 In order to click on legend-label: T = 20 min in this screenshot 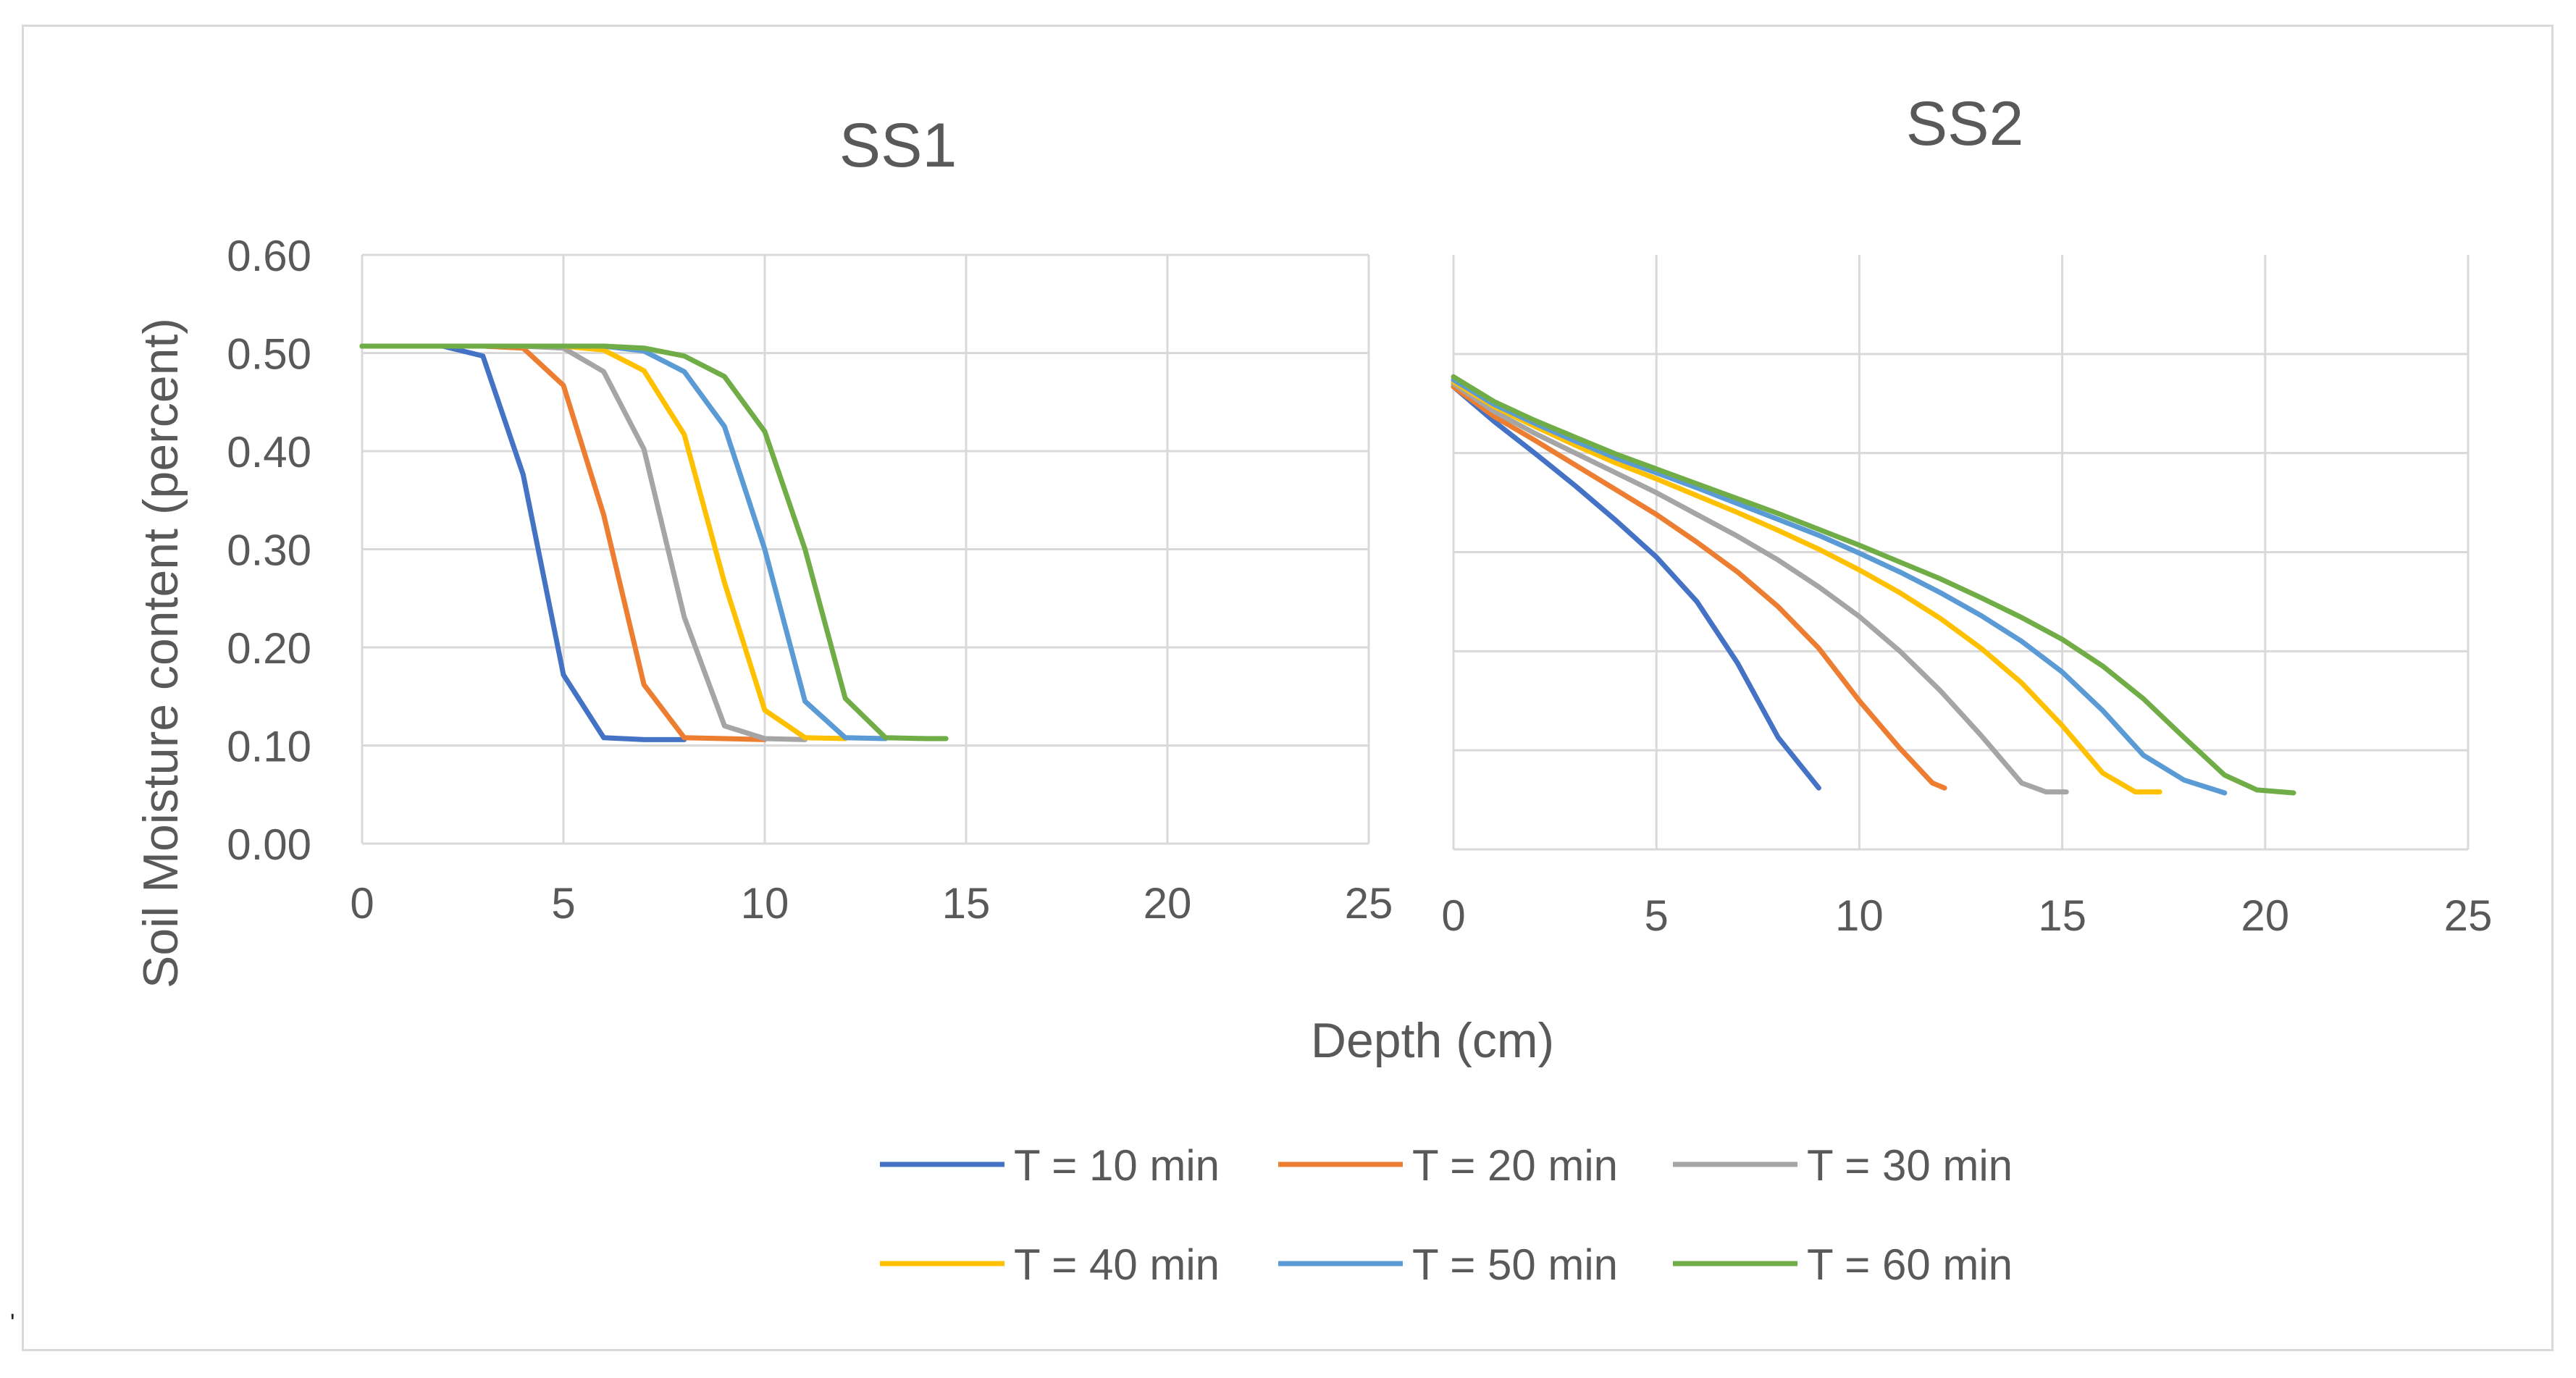, I will do `click(1515, 1165)`.